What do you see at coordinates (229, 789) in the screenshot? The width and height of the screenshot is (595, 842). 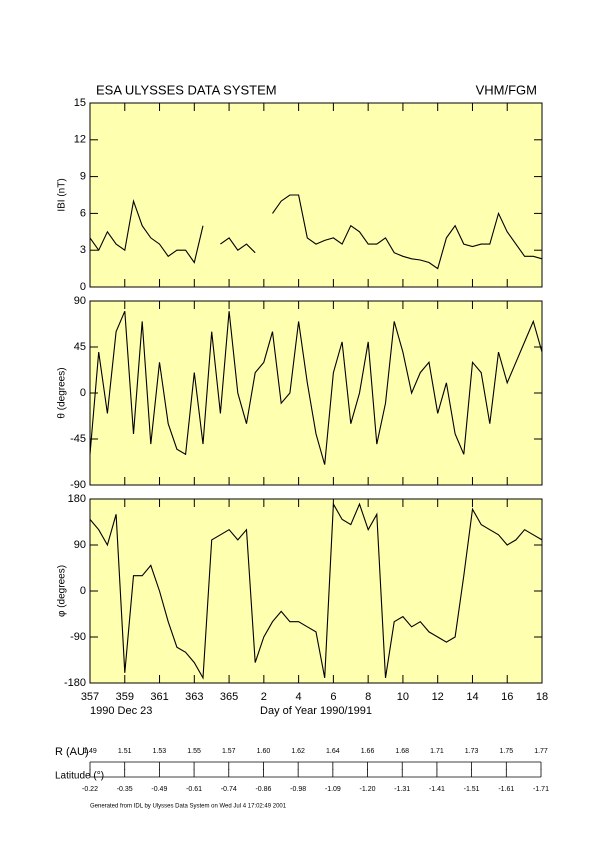 I see `lat-value: -0.74` at bounding box center [229, 789].